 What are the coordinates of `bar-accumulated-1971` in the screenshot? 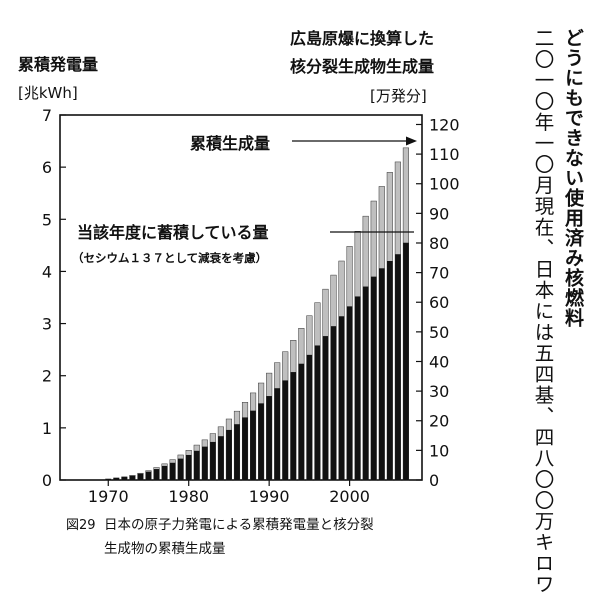 It's located at (116, 478).